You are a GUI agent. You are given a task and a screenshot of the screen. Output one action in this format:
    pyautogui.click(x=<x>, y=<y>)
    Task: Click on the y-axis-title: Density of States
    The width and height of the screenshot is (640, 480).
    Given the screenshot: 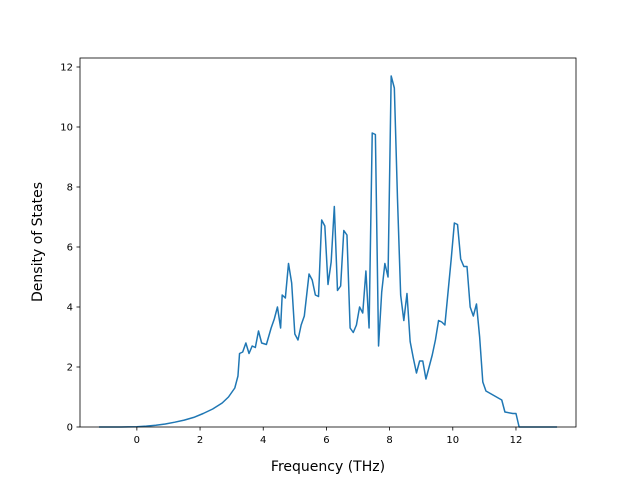 What is the action you would take?
    pyautogui.click(x=38, y=242)
    